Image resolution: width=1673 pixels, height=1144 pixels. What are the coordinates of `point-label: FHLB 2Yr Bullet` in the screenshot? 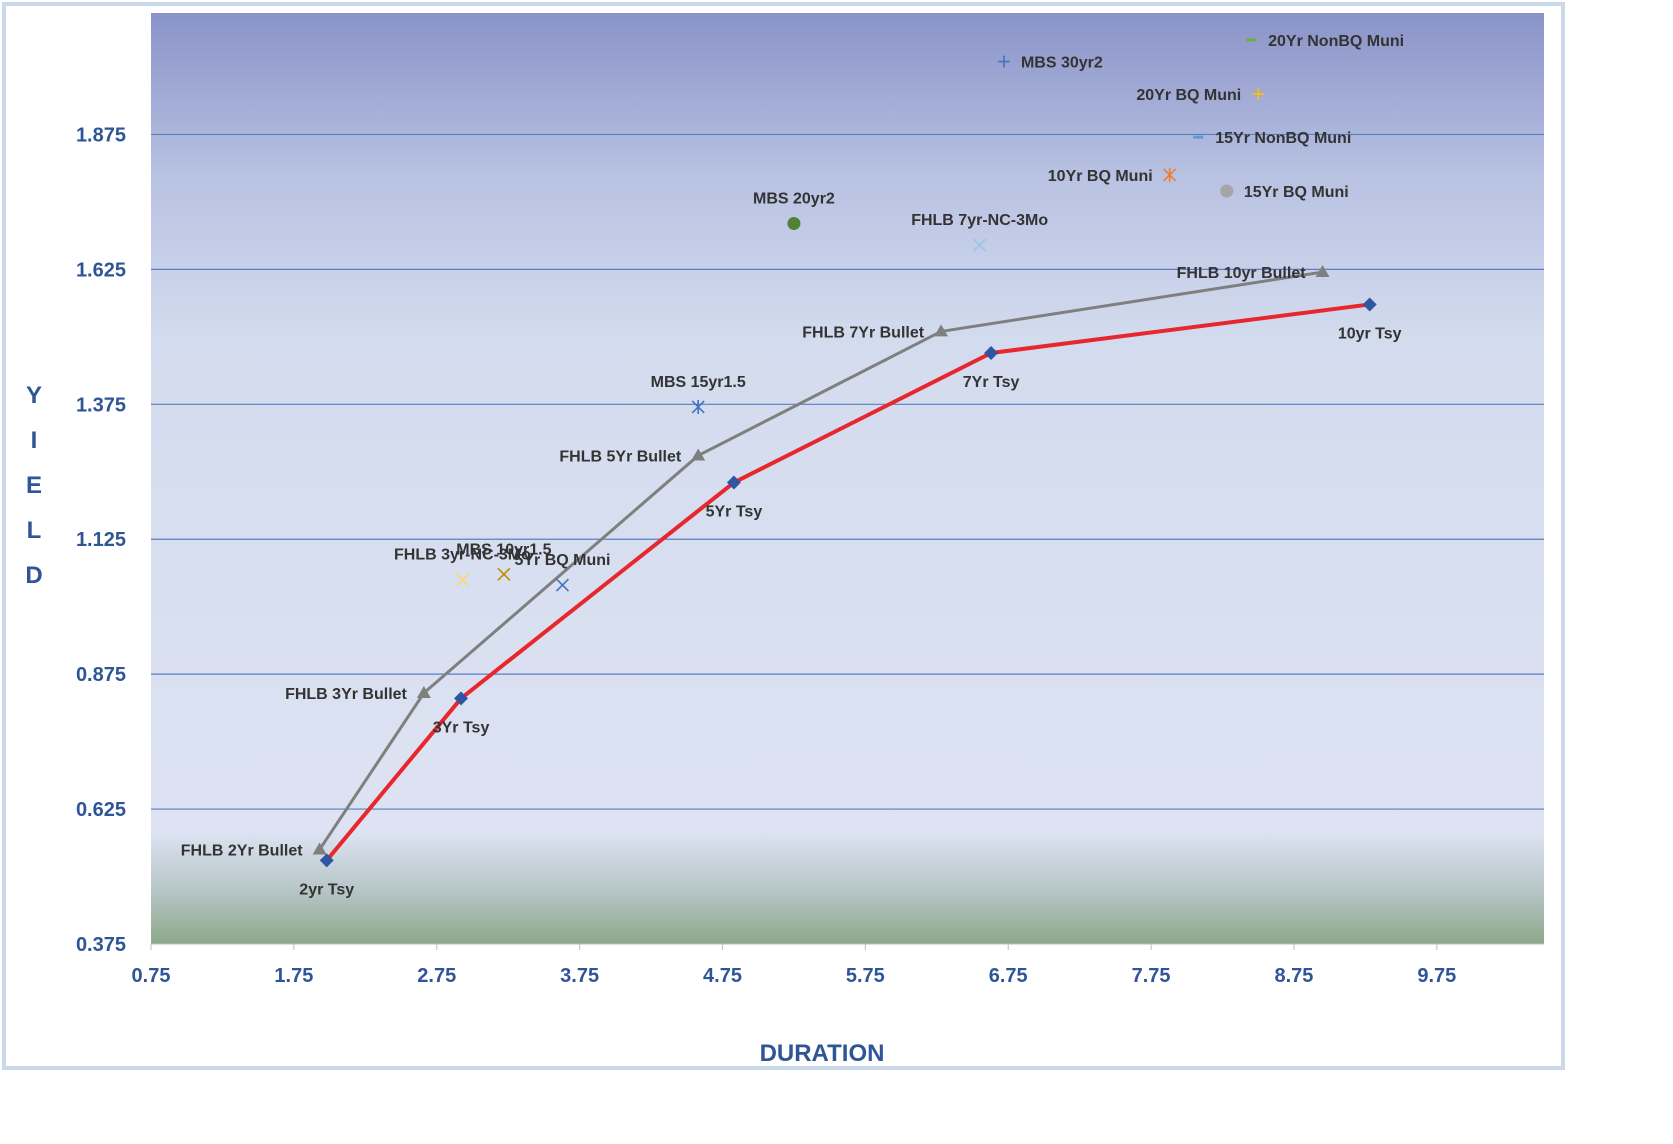 It's located at (242, 851).